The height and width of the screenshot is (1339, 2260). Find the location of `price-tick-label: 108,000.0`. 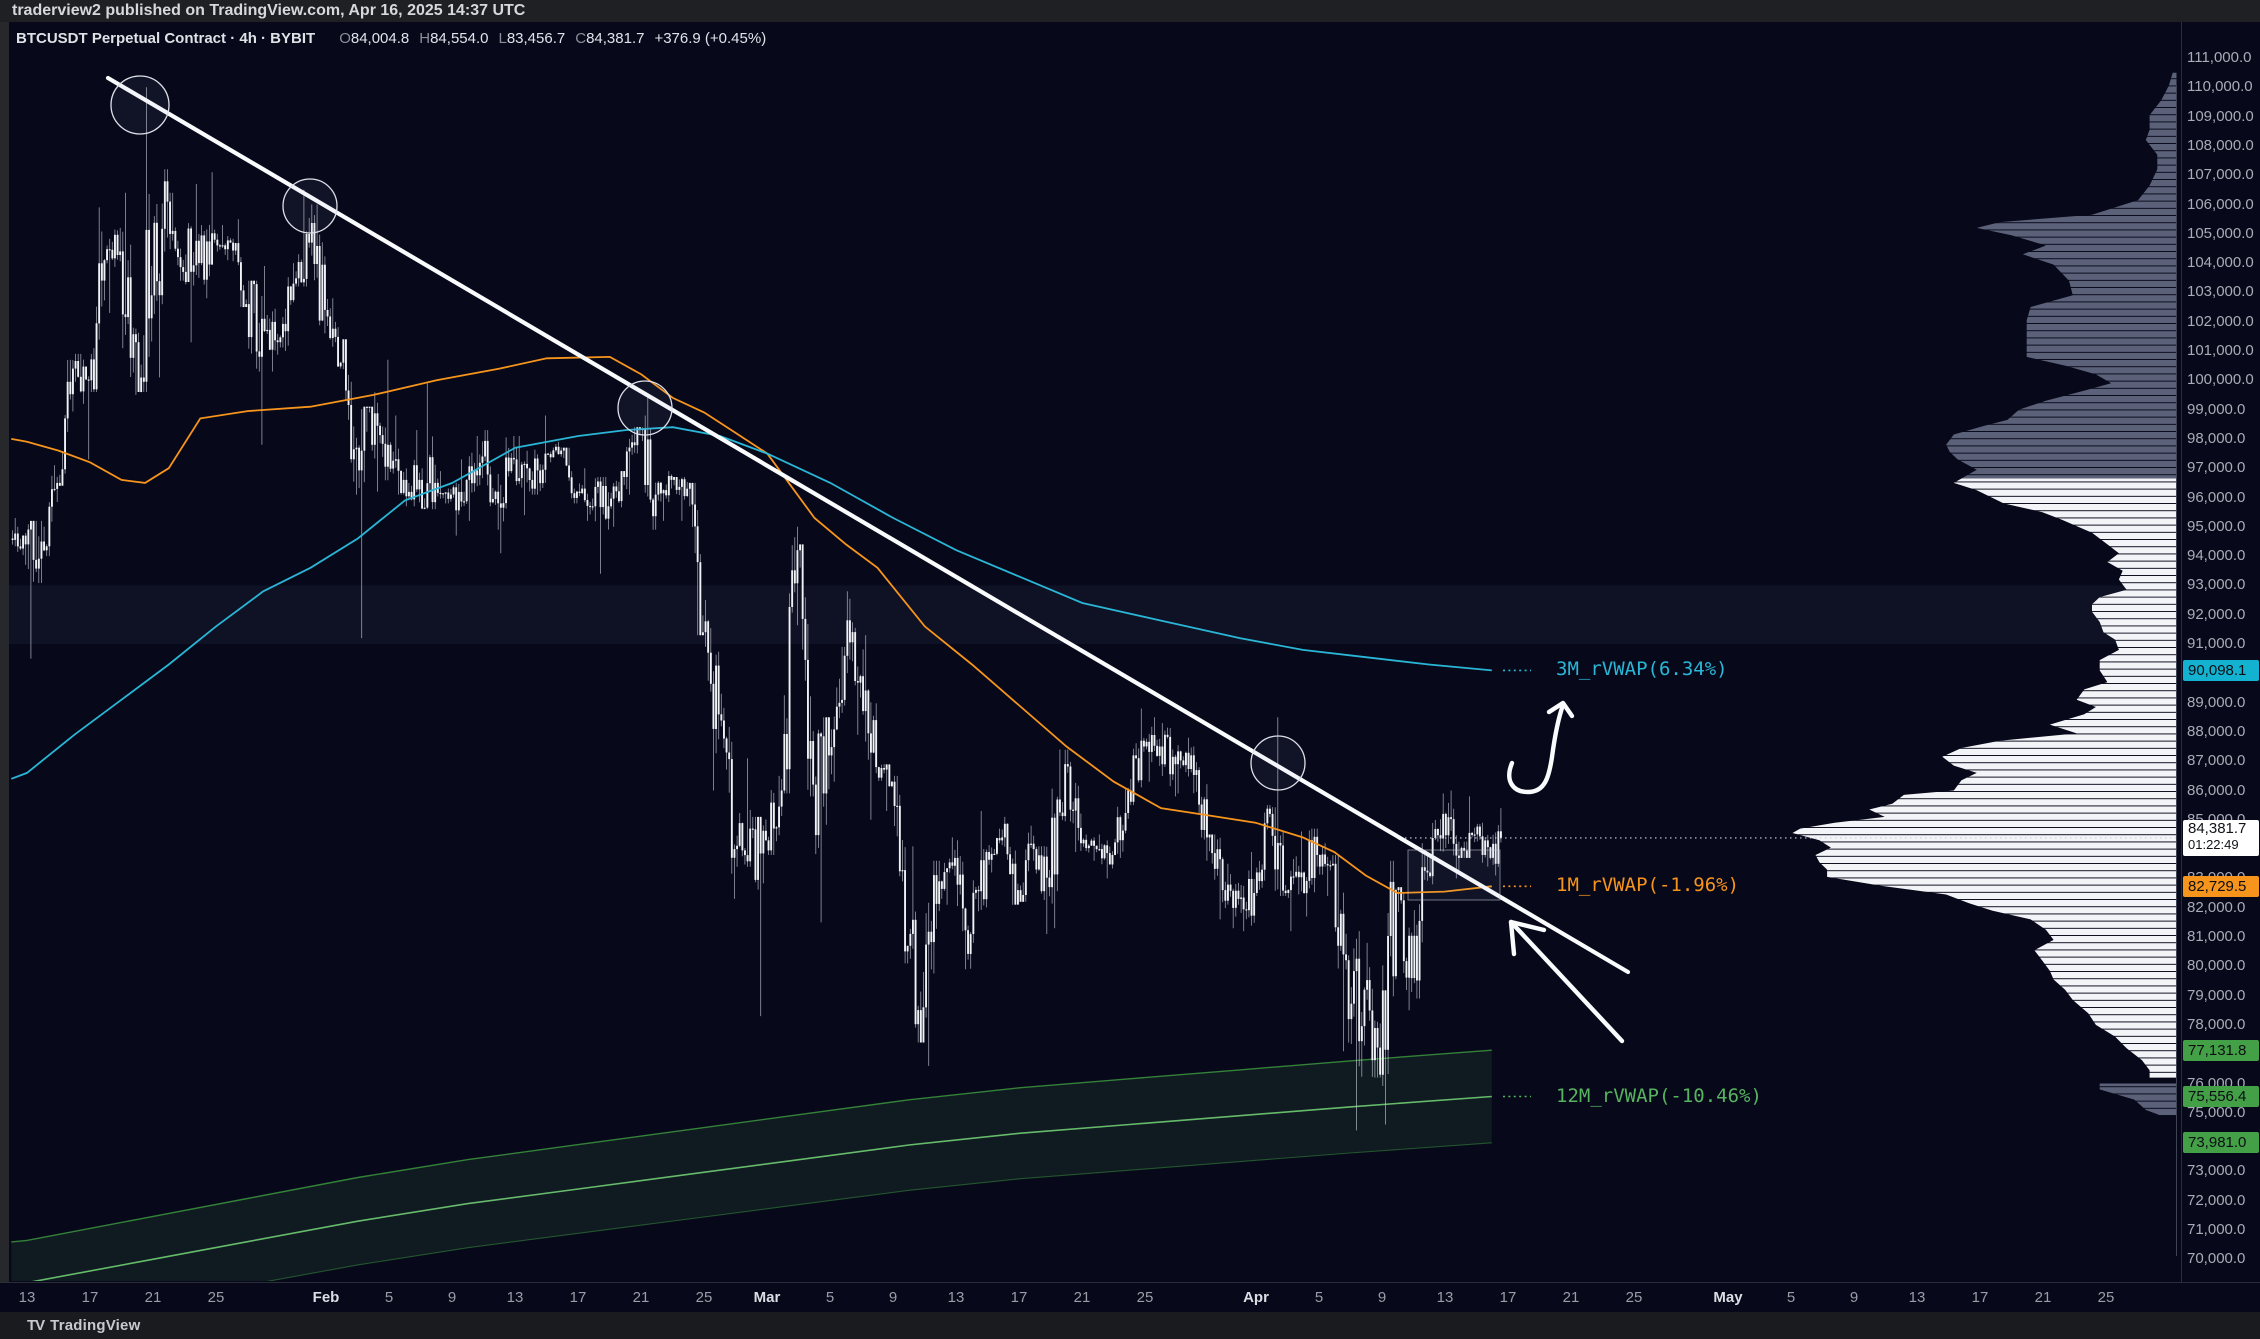

price-tick-label: 108,000.0 is located at coordinates (2220, 145).